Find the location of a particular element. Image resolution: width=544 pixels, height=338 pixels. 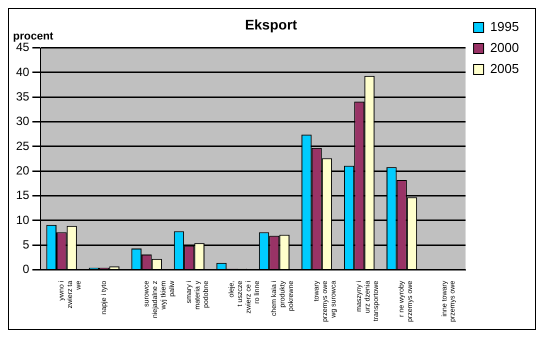

y-axis-title: procent is located at coordinates (33, 36).